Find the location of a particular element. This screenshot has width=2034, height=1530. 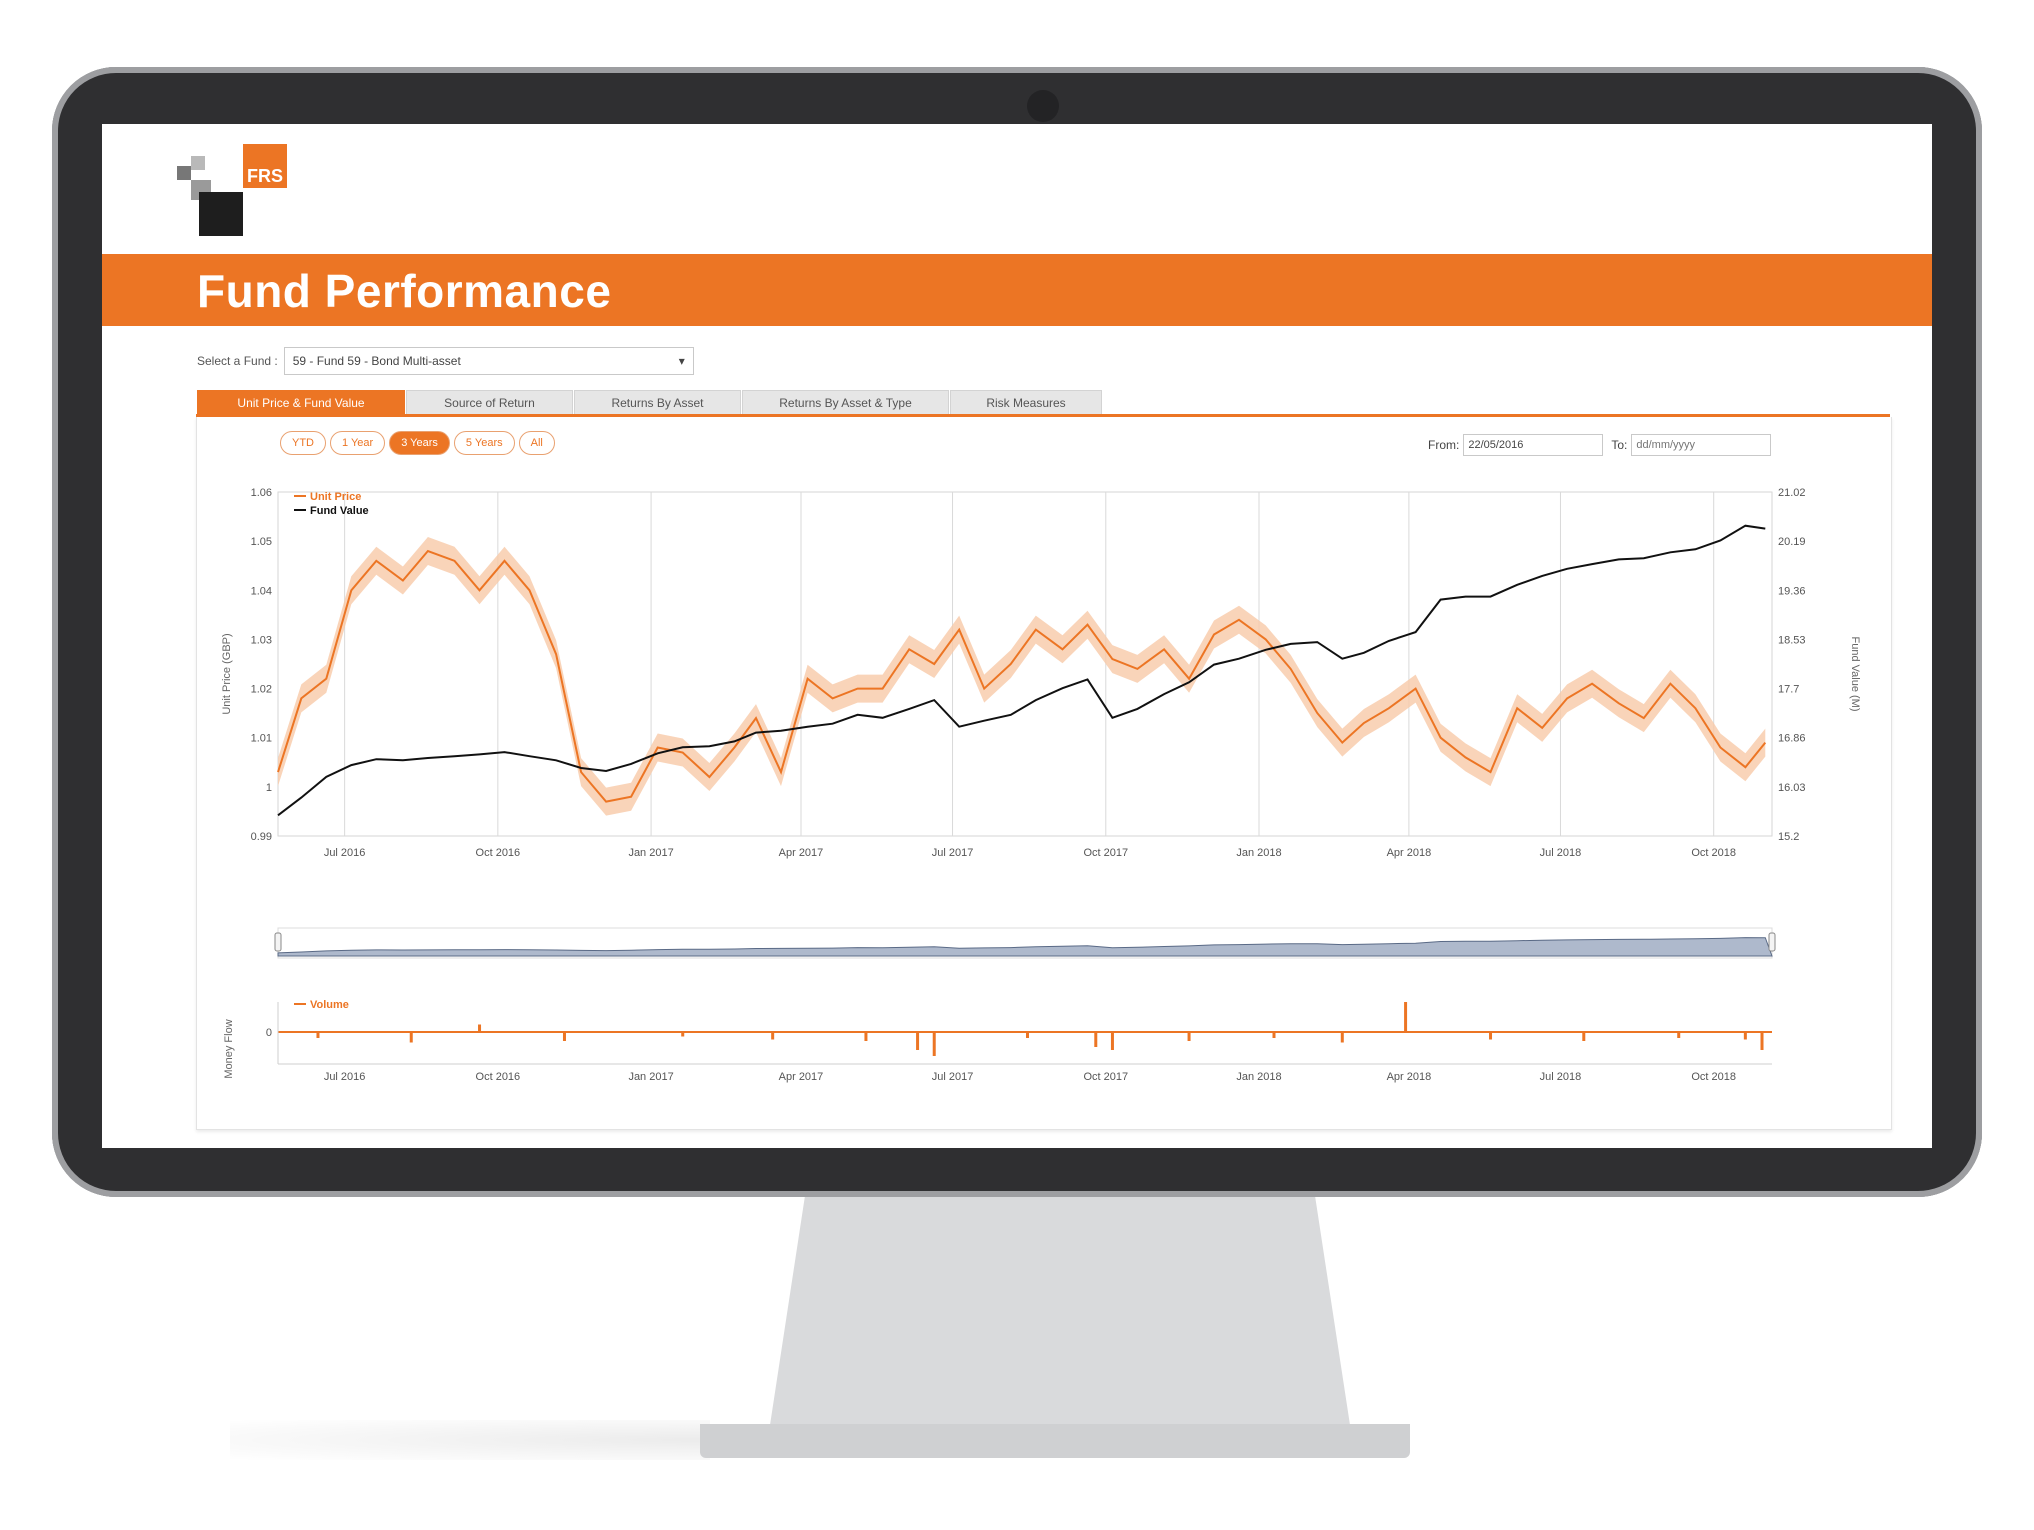

legend-fund-value: Fund Value is located at coordinates (339, 511).